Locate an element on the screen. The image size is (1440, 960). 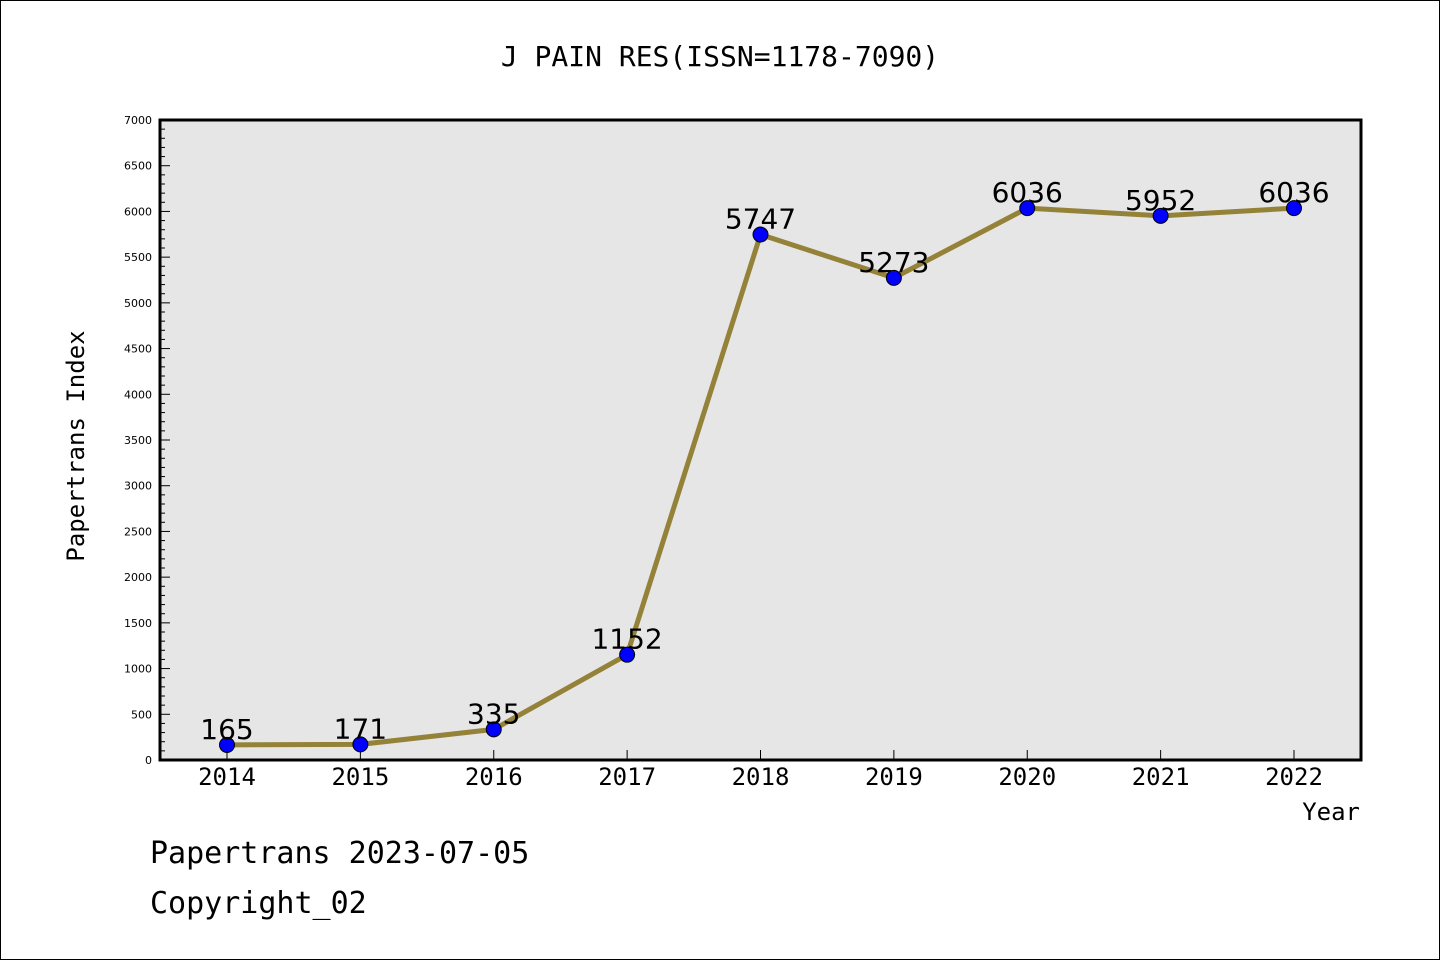
y-tick-label: 3000 is located at coordinates (138, 486).